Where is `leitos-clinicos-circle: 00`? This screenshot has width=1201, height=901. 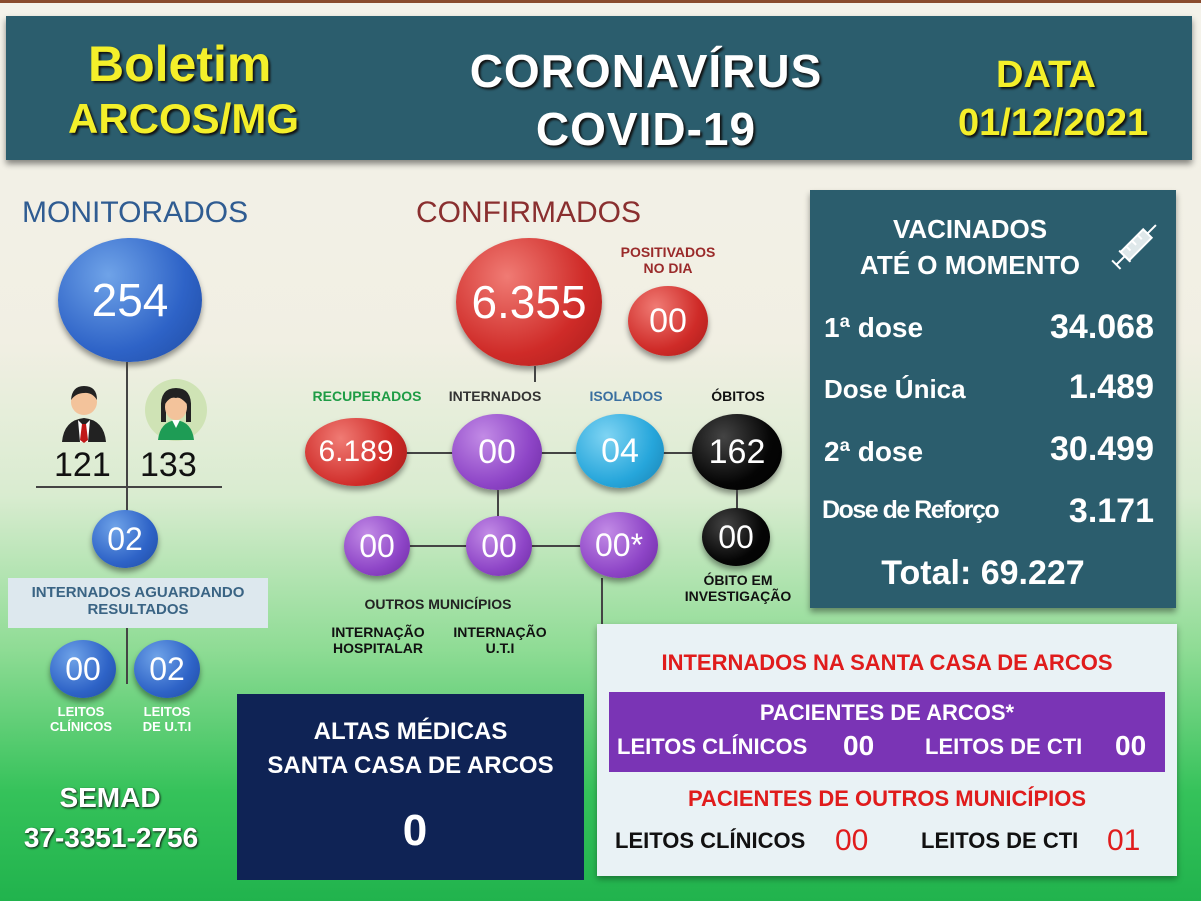
leitos-clinicos-circle: 00 is located at coordinates (83, 669).